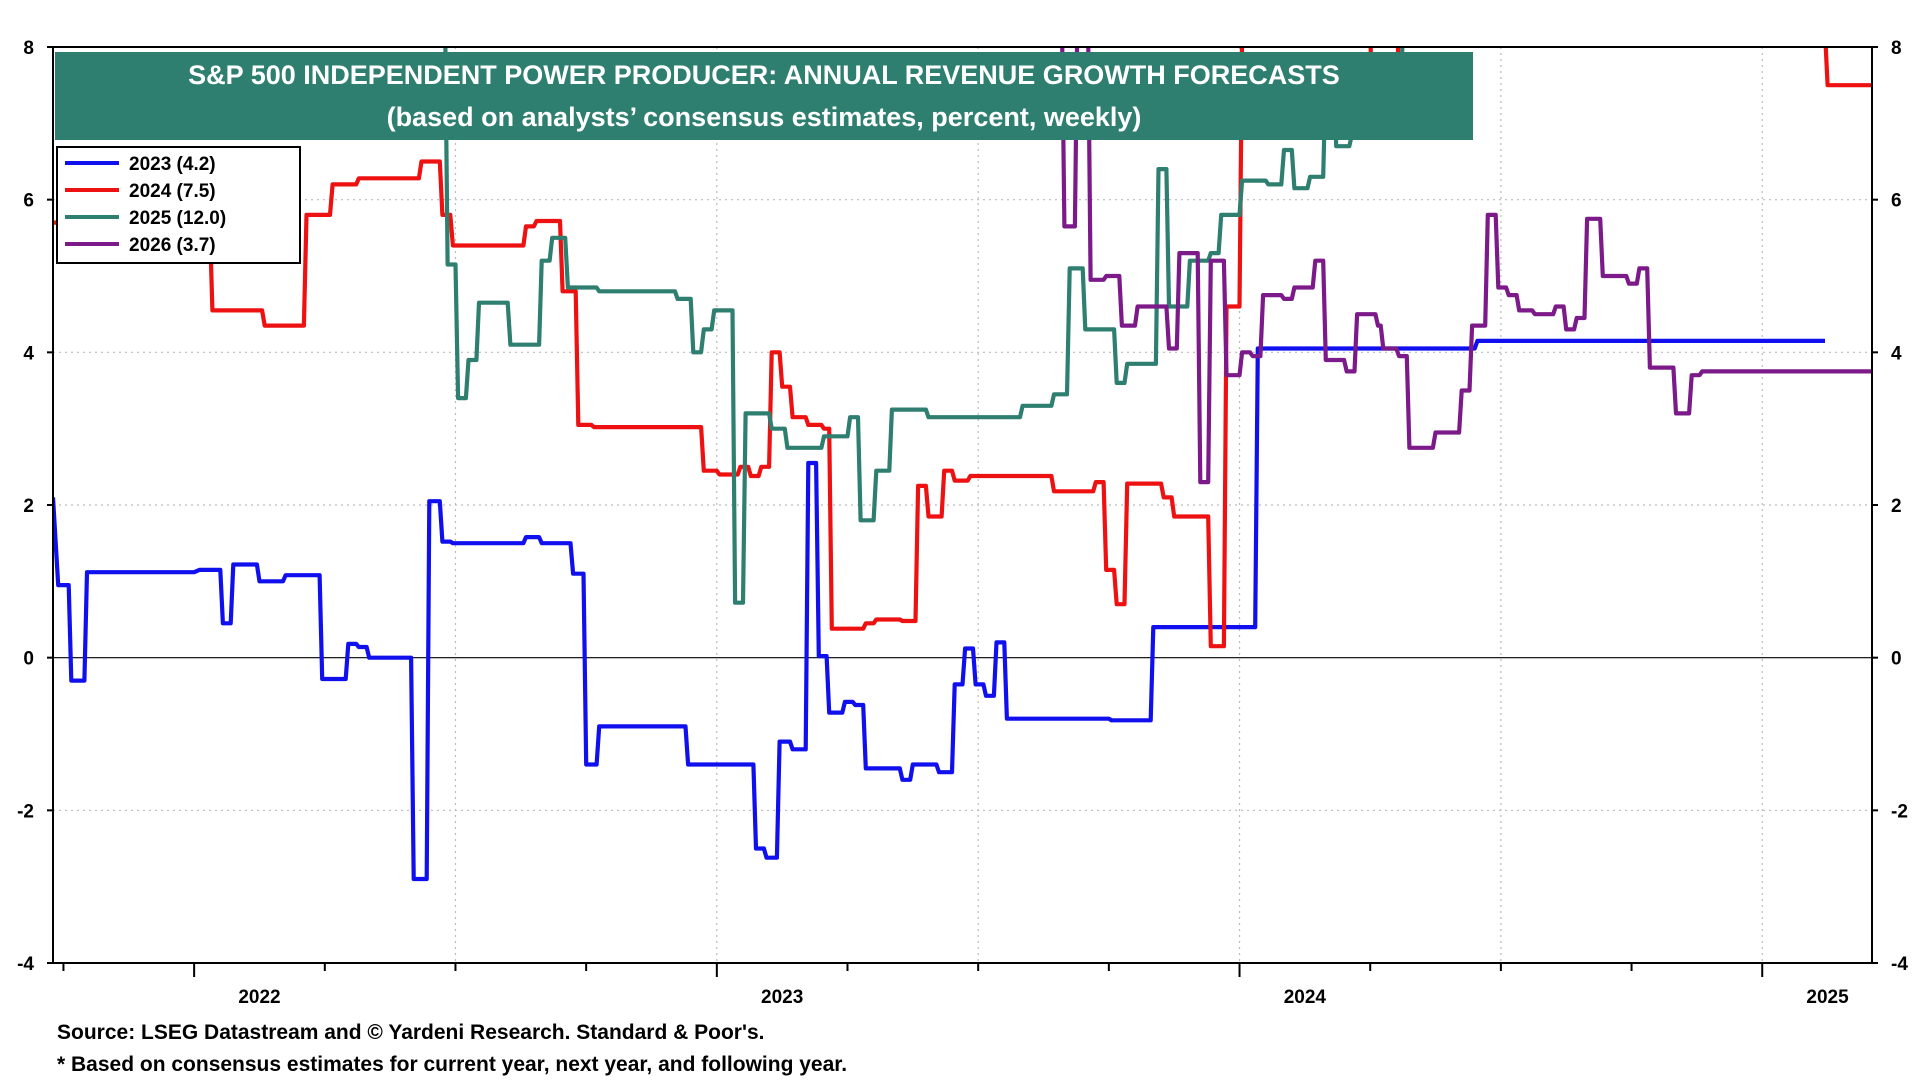 The width and height of the screenshot is (1920, 1080). What do you see at coordinates (25, 811) in the screenshot?
I see `y-tick-label-left: -2` at bounding box center [25, 811].